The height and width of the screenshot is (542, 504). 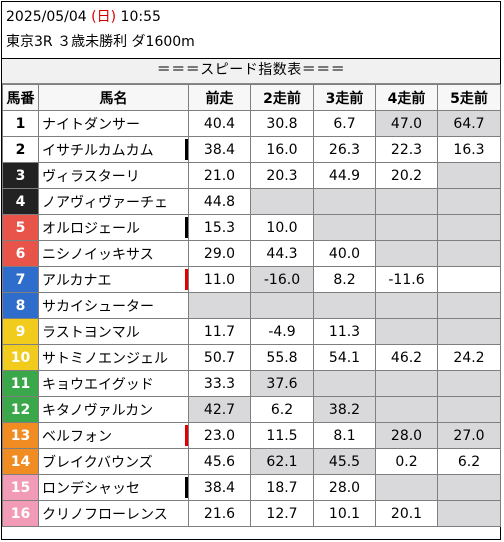 I want to click on column-header-5-races-ago: 5走前, so click(x=469, y=97).